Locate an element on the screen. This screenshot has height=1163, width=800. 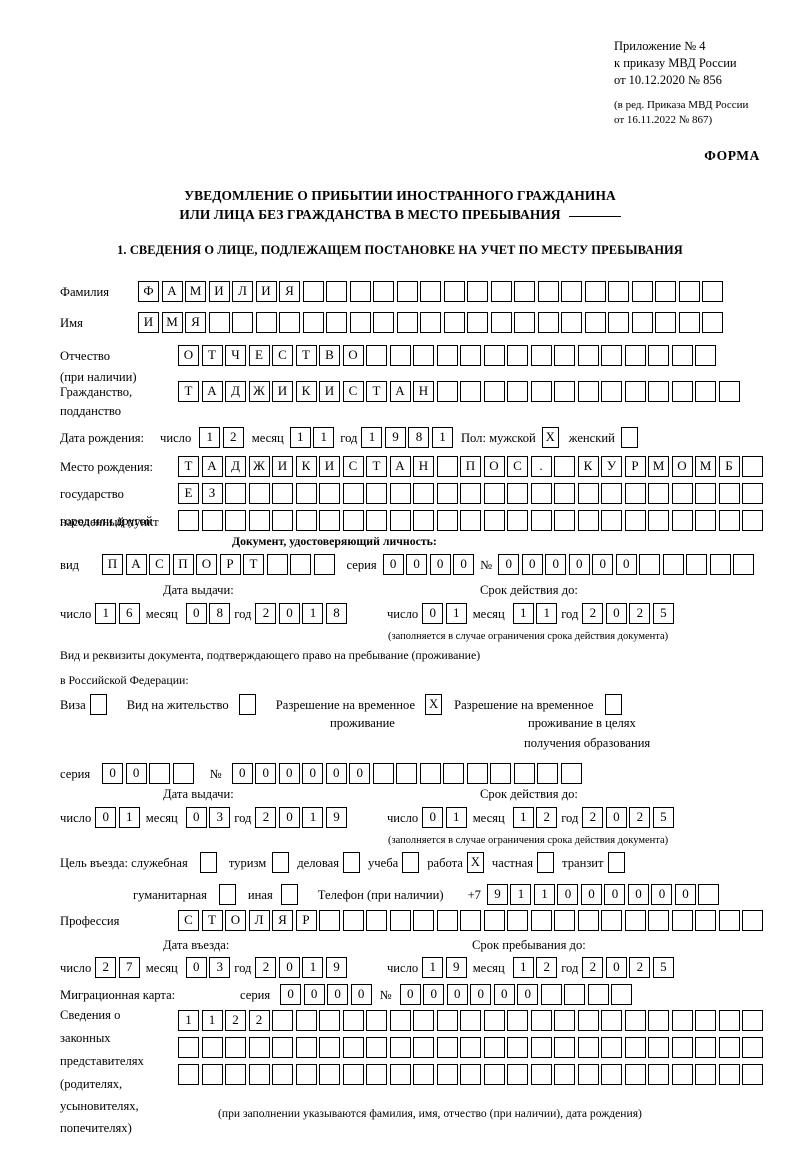
char-cell: Н is located at coordinates (423, 466).